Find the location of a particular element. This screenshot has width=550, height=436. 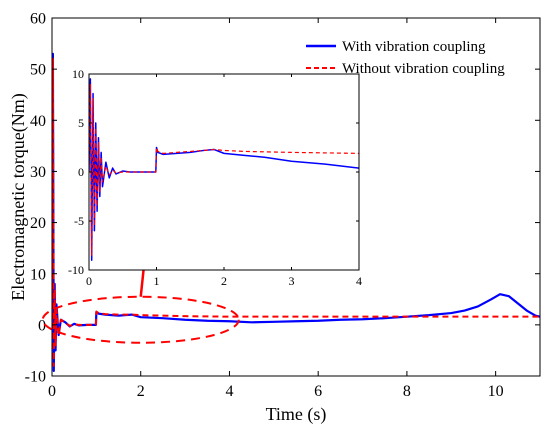

inset-y-tick-label: 10 is located at coordinates (78, 74).